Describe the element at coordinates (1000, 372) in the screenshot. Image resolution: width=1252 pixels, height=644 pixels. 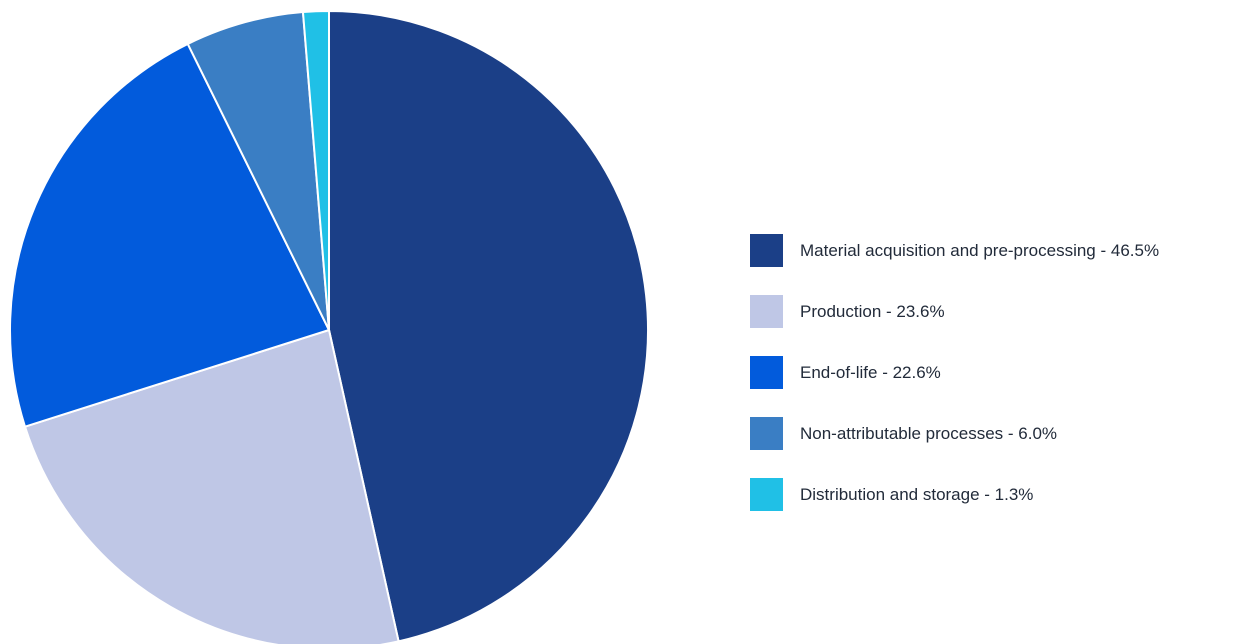
I see `legend-item-end-of-life: End-of-life - 22.6%` at that location.